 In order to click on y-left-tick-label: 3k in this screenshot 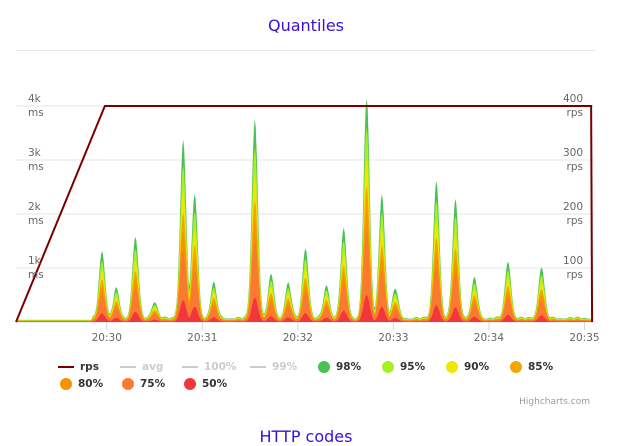, I will do `click(35, 153)`.